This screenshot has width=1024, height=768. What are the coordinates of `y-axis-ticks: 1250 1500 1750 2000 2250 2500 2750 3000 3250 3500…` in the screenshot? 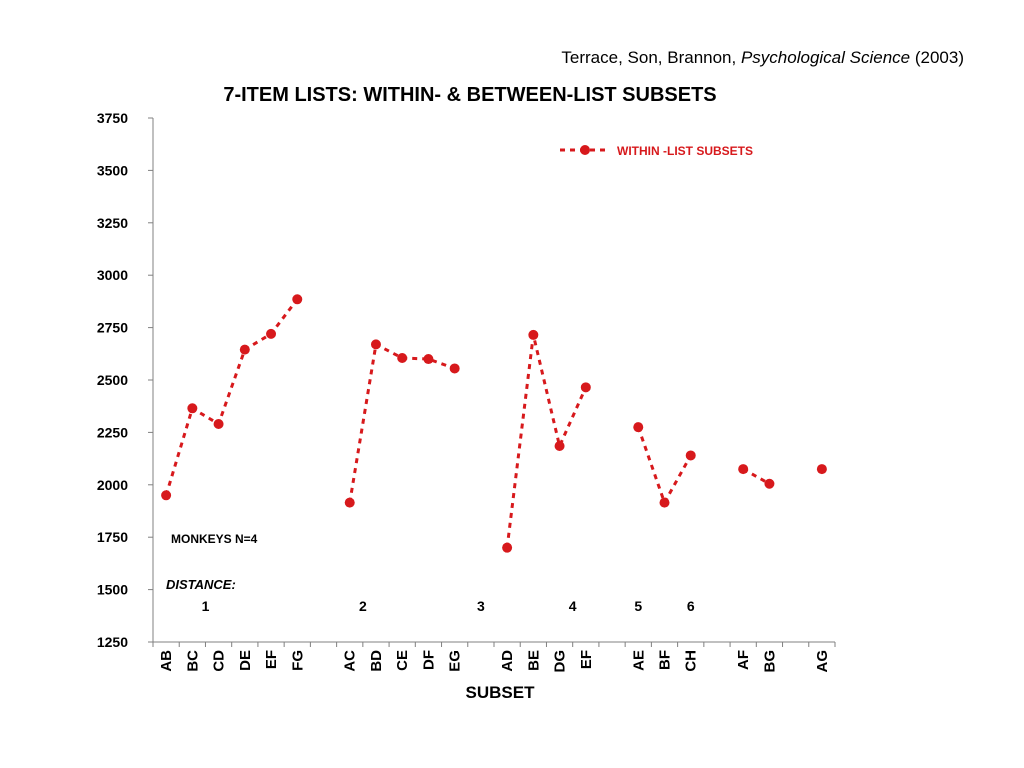 It's located at (125, 380).